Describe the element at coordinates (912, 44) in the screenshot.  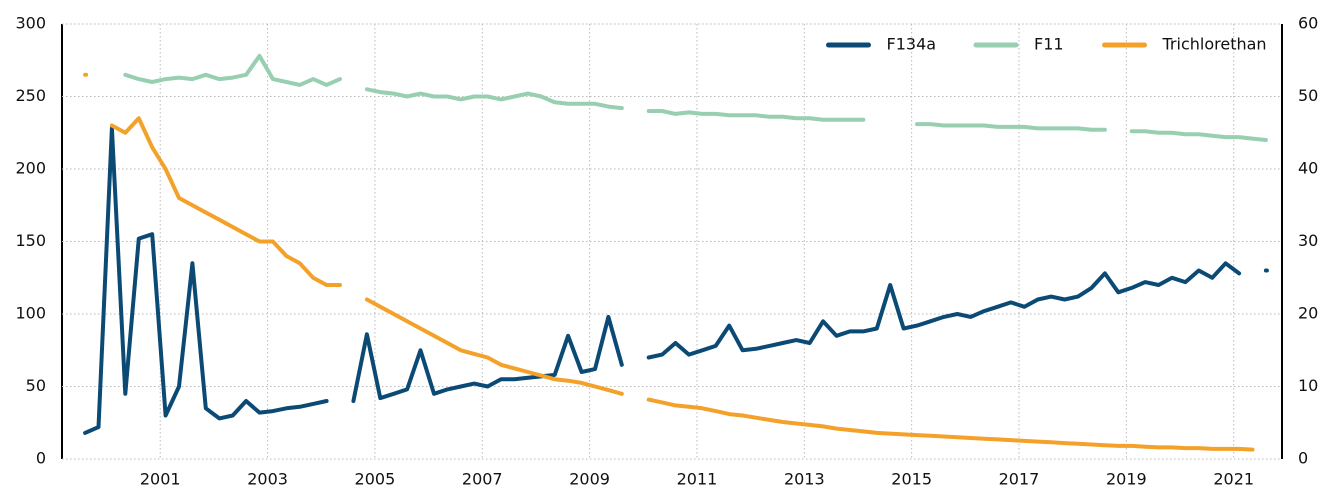
I see `legend-label: F134a` at that location.